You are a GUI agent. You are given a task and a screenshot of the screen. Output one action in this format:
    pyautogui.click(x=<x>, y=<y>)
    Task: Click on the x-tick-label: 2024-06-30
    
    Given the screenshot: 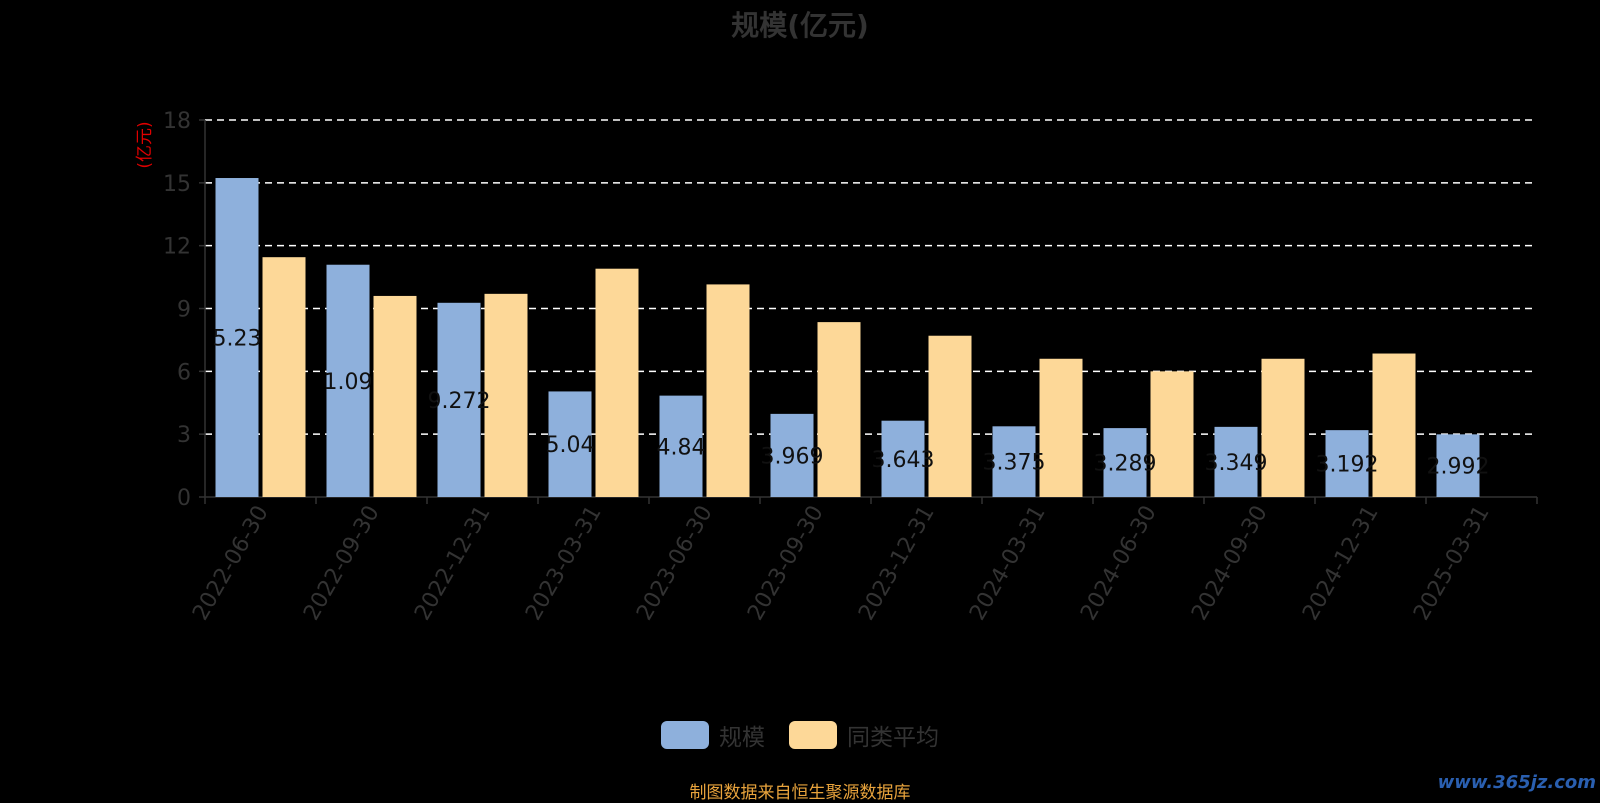 What is the action you would take?
    pyautogui.click(x=1119, y=563)
    